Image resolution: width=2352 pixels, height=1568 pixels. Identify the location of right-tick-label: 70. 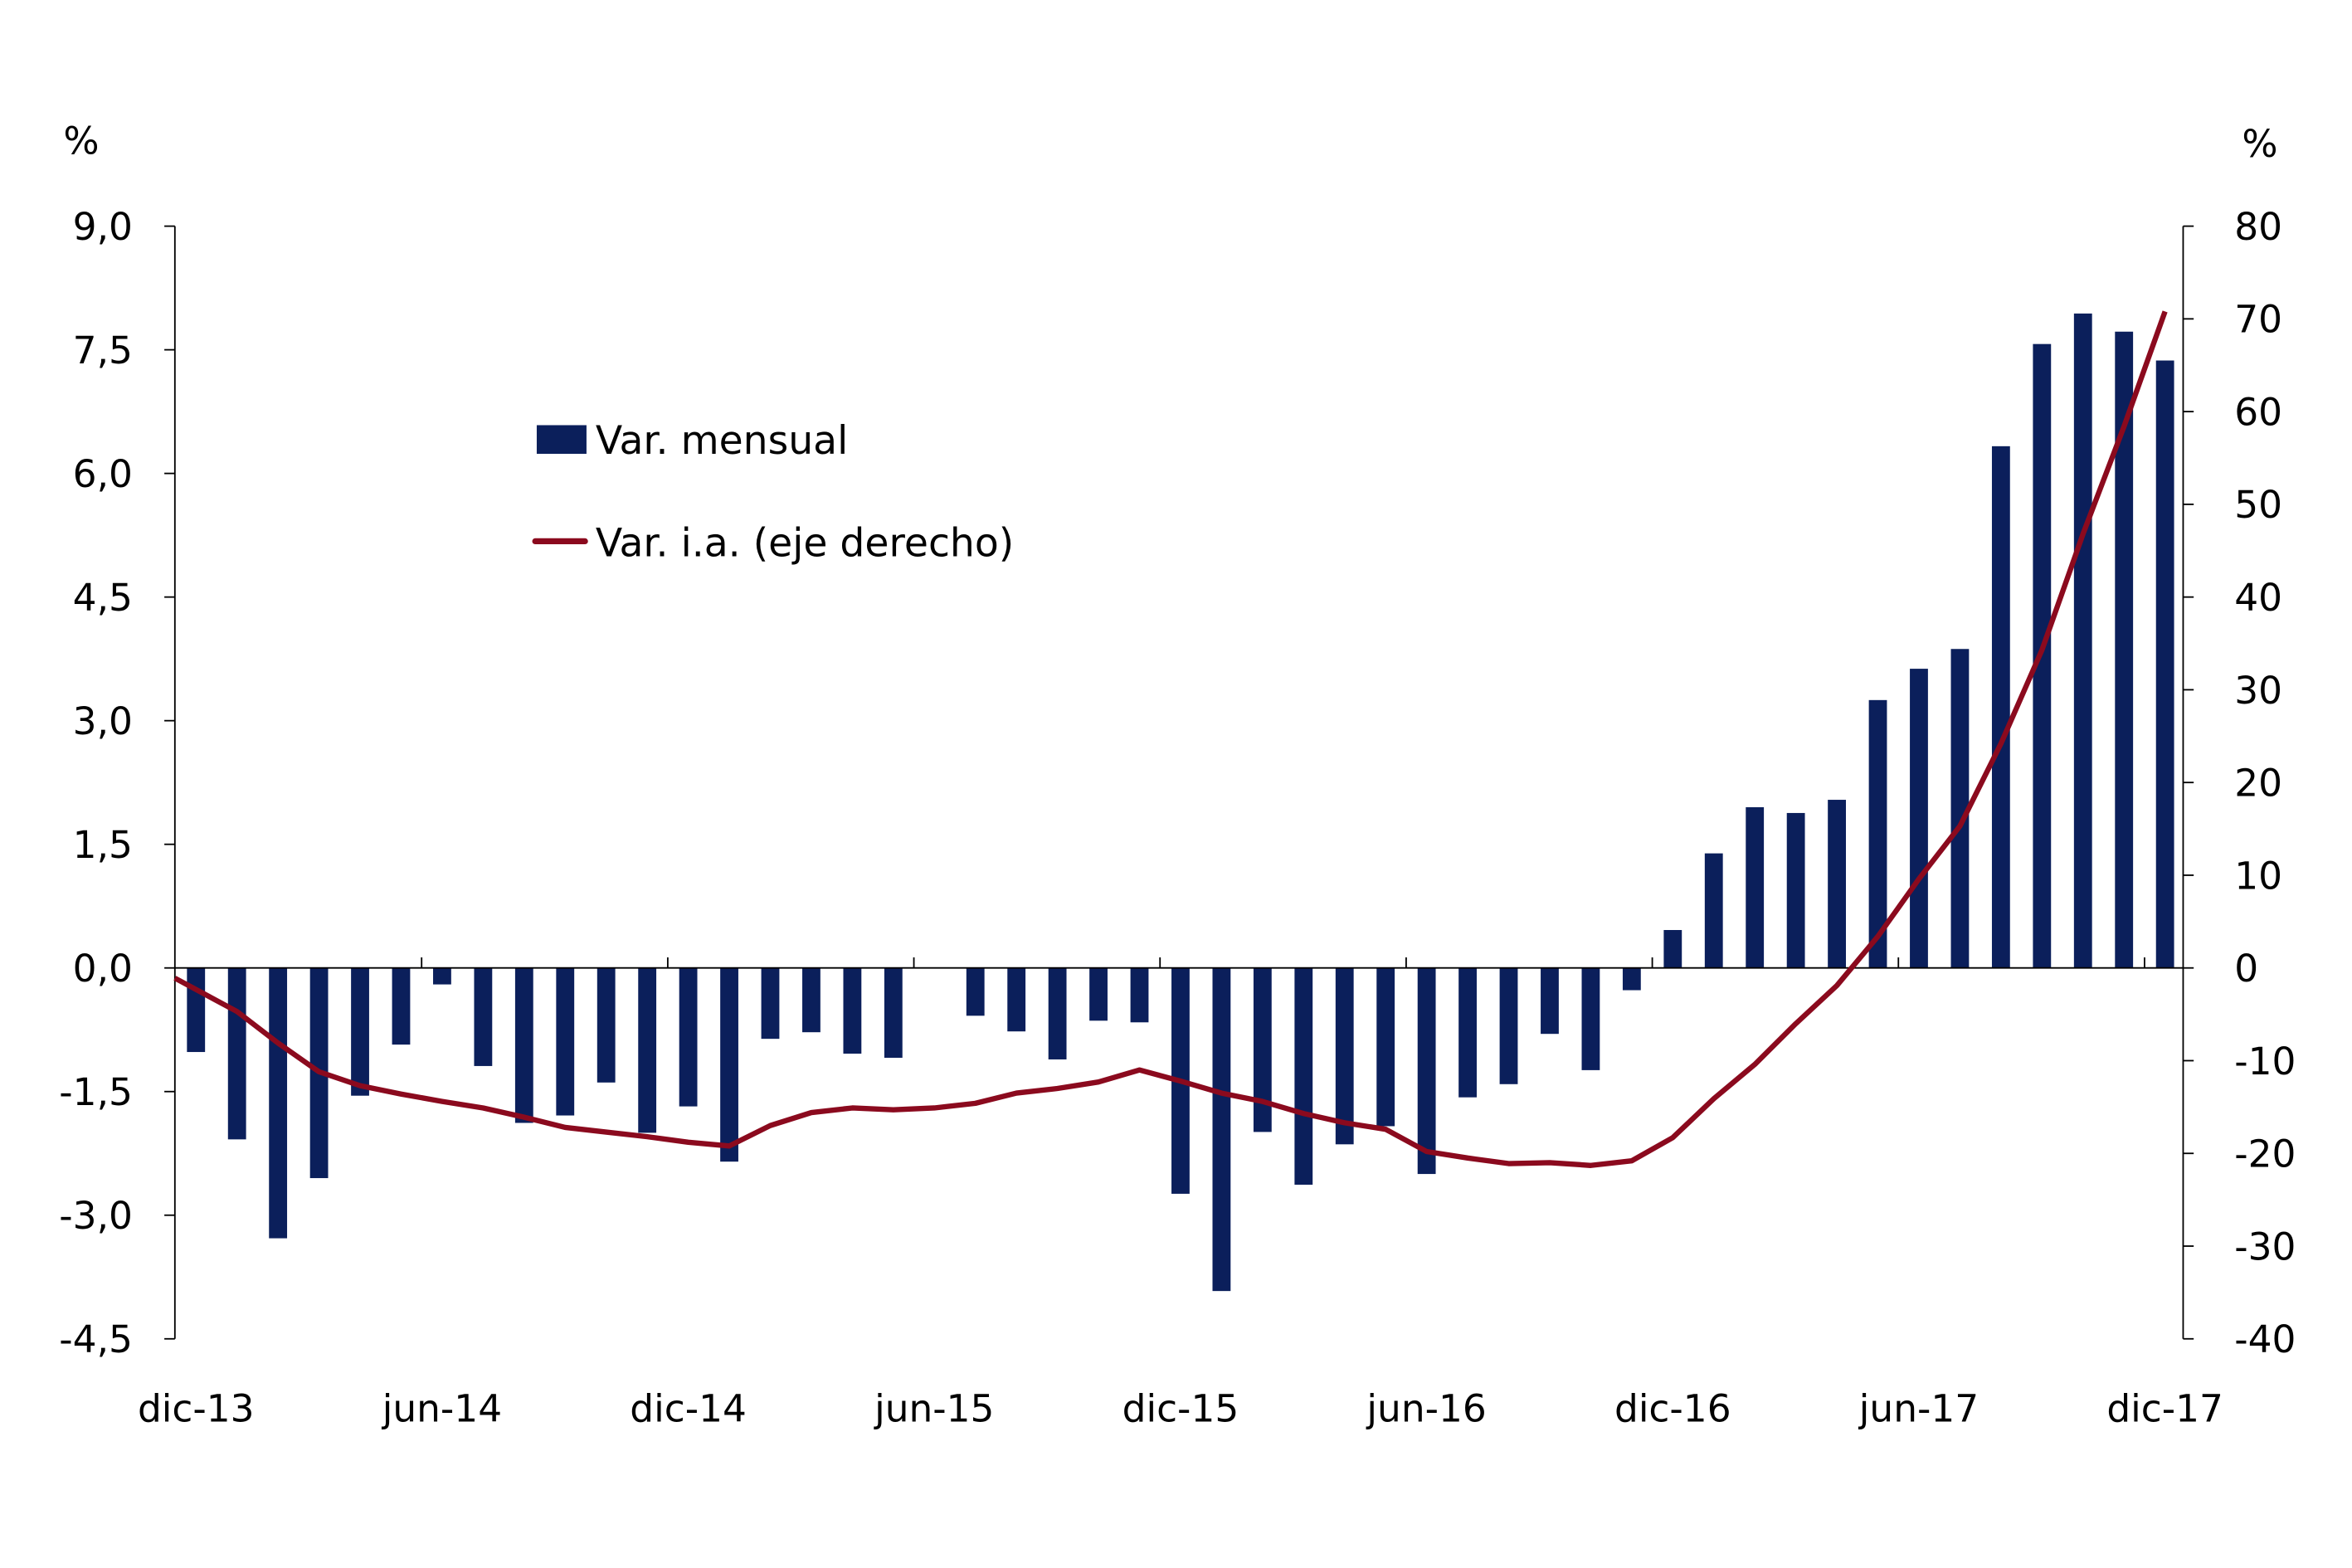
(2258, 320).